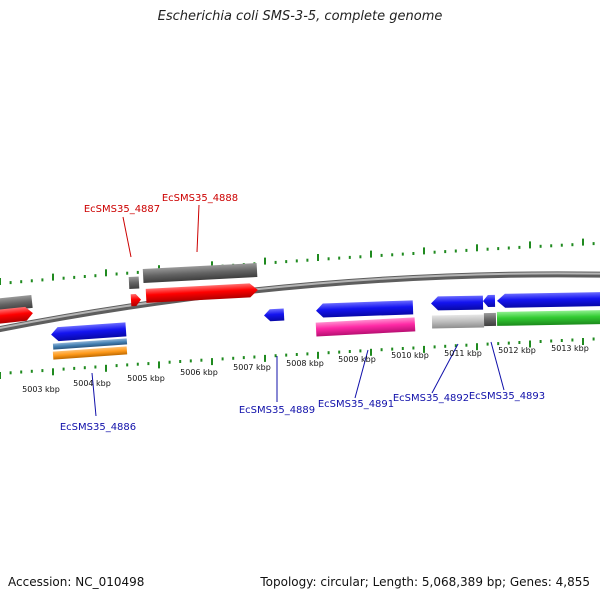  I want to click on gene-label-4887: EcSMS35_4887, so click(122, 209).